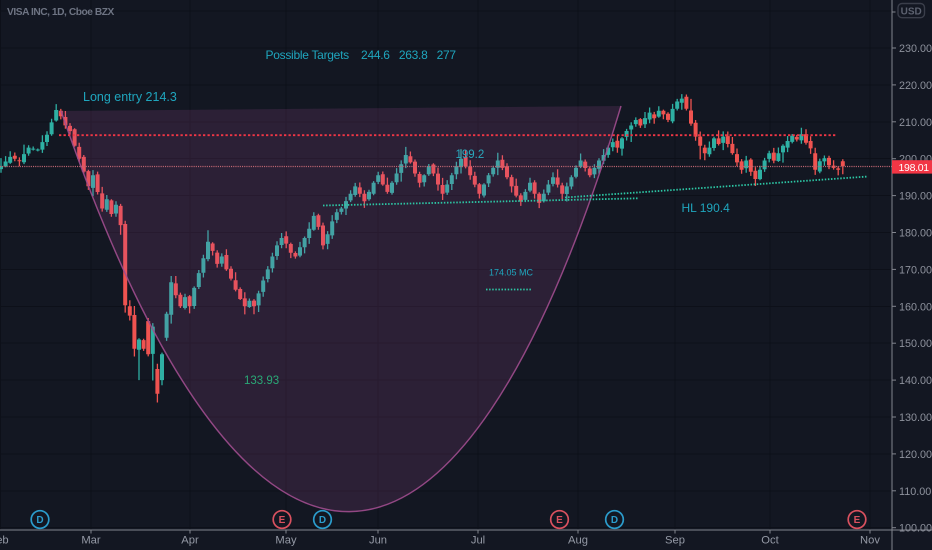 The width and height of the screenshot is (932, 550). I want to click on svg-text: 170.00, so click(915, 270).